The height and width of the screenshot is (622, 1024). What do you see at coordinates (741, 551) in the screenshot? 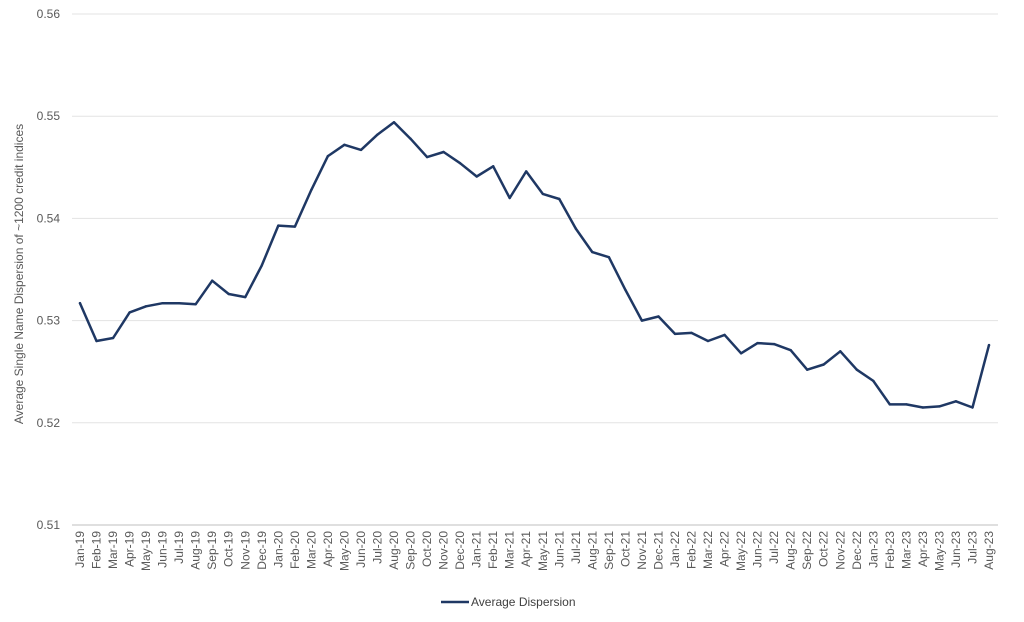
I see `x-tick-label: May-22` at bounding box center [741, 551].